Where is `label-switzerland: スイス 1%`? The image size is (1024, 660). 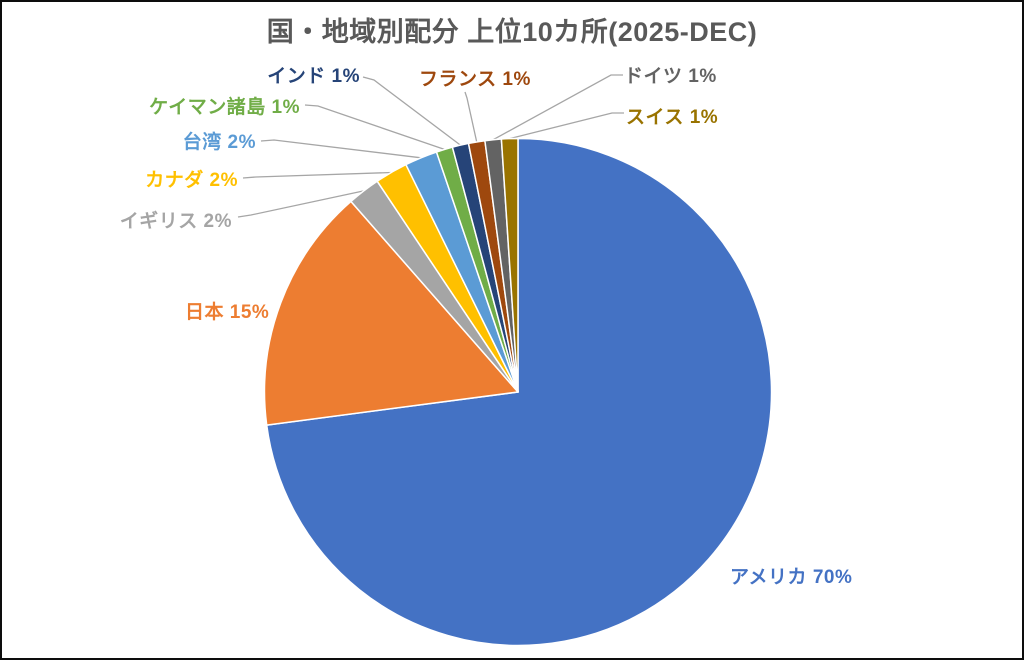 label-switzerland: スイス 1% is located at coordinates (672, 117).